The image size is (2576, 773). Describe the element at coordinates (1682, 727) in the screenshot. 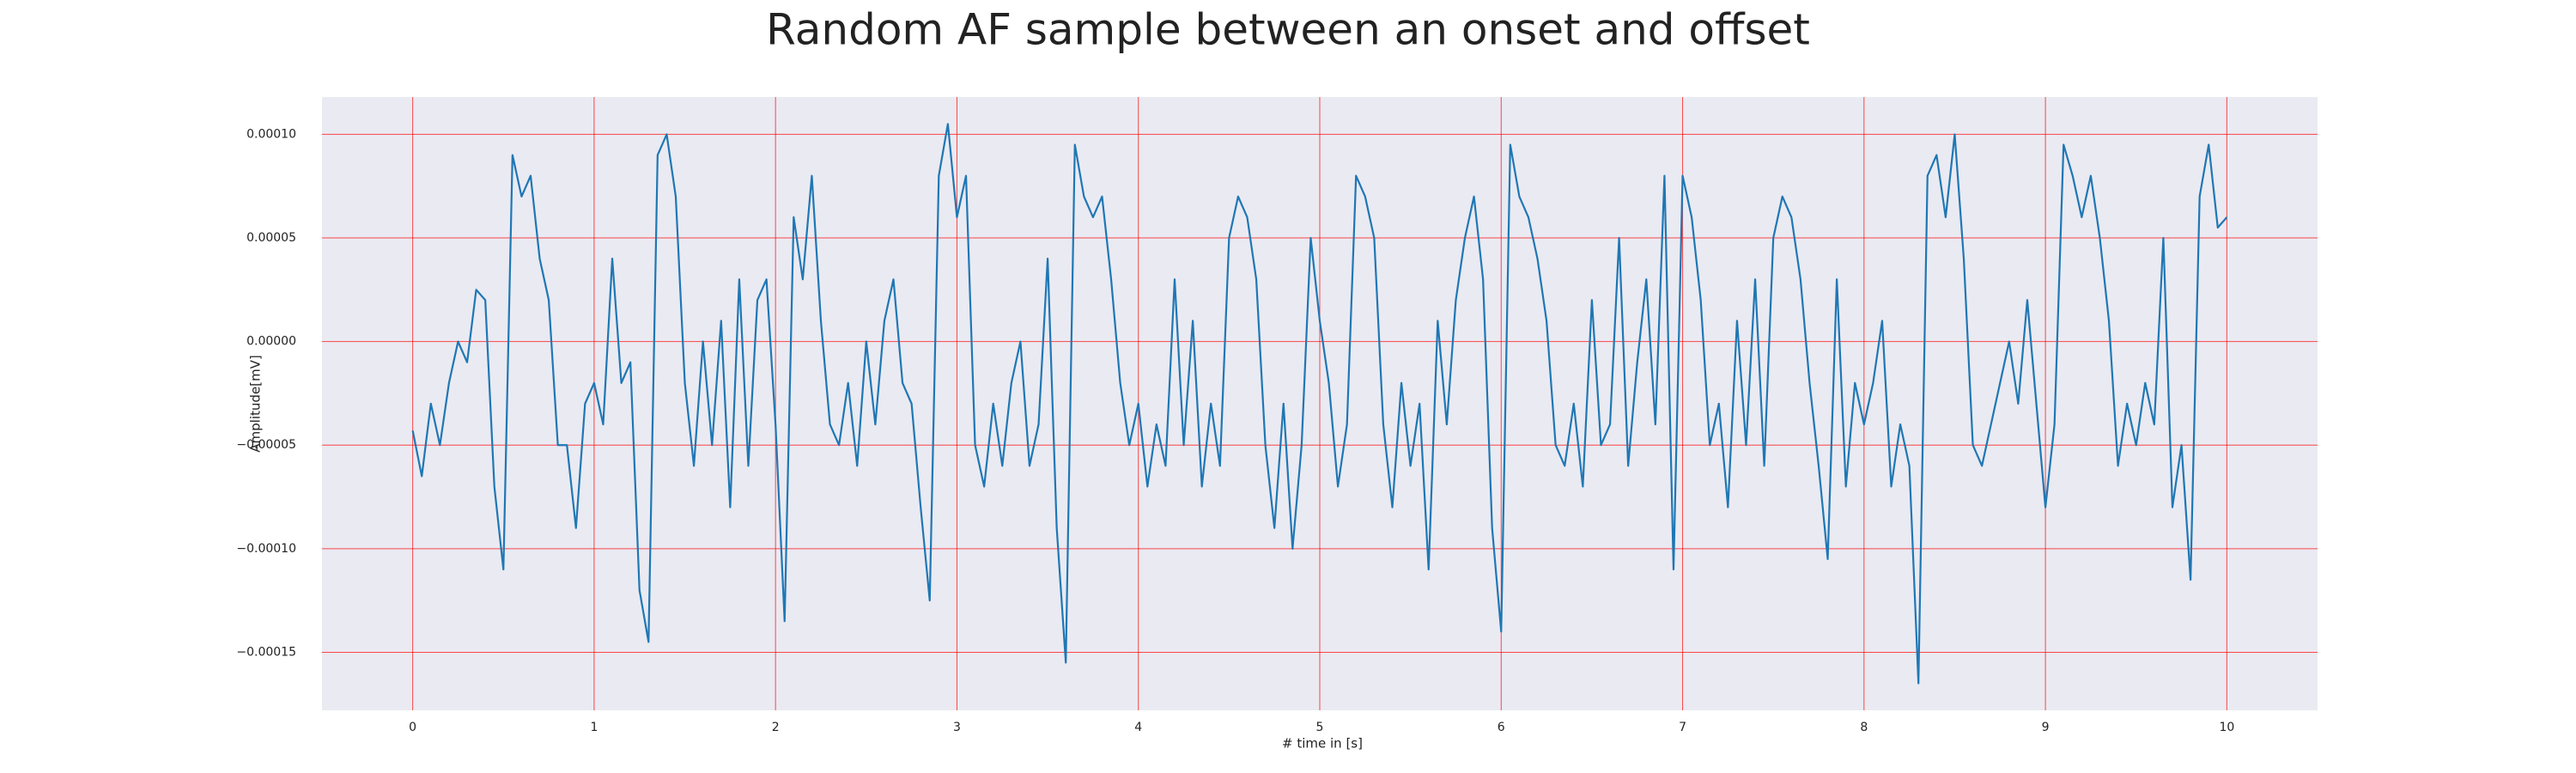

I see `x-tick-label: 7` at that location.